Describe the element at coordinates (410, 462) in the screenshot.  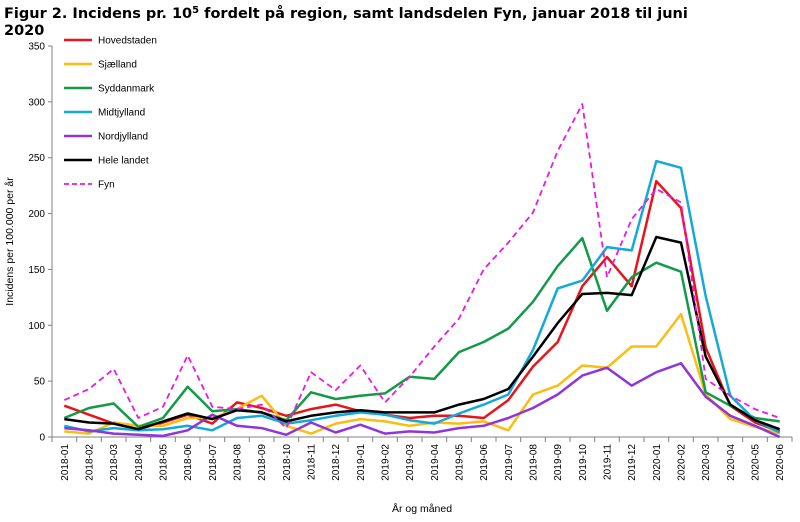
I see `x-tick-label: 2019-03` at that location.